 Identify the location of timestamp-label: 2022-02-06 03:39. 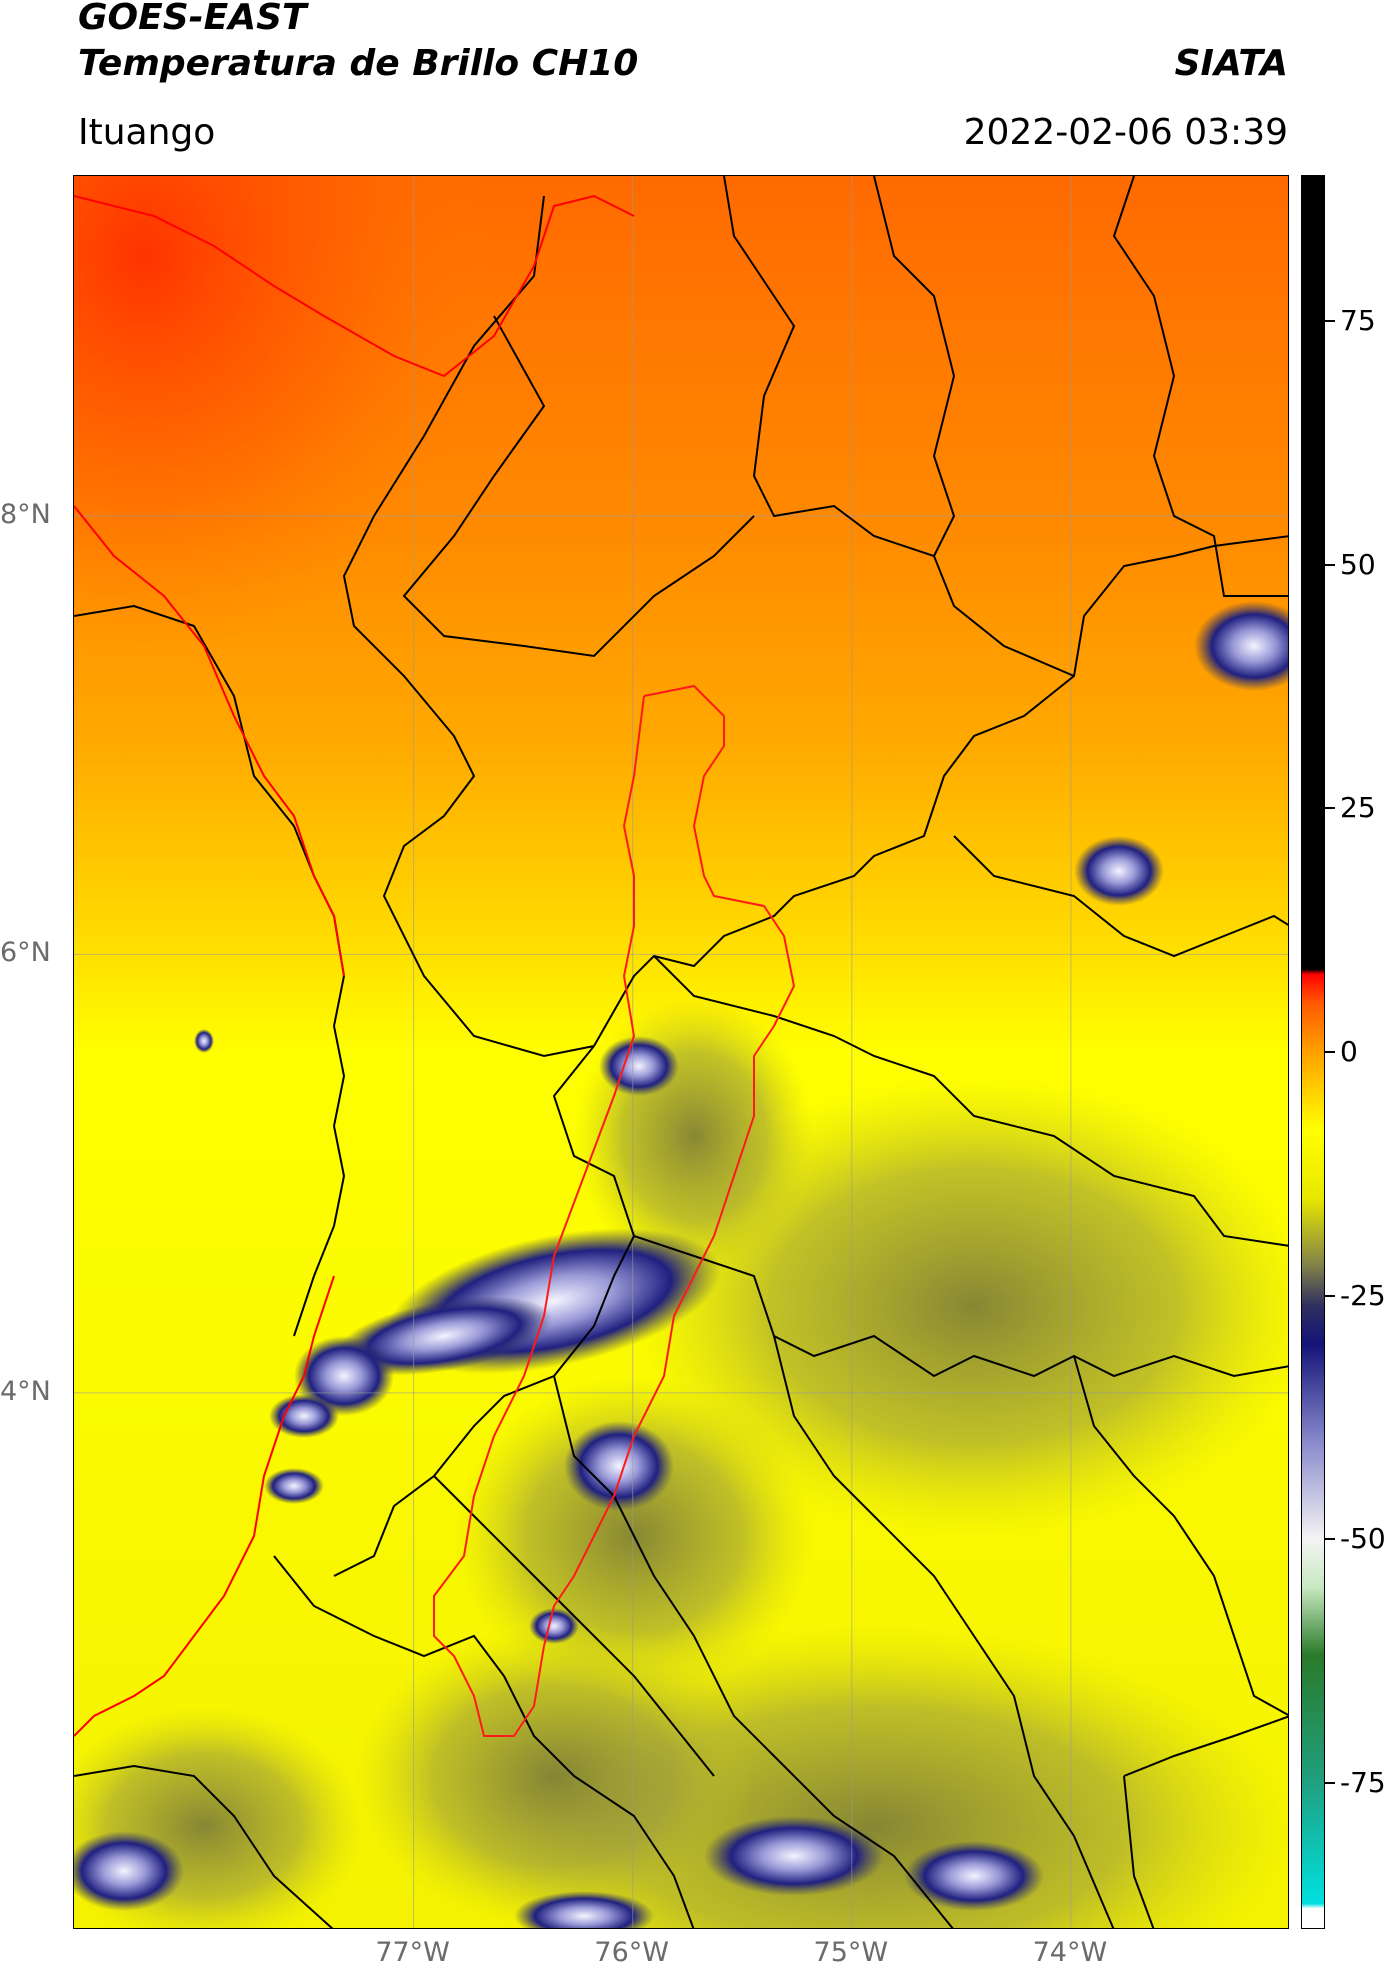
(1125, 132).